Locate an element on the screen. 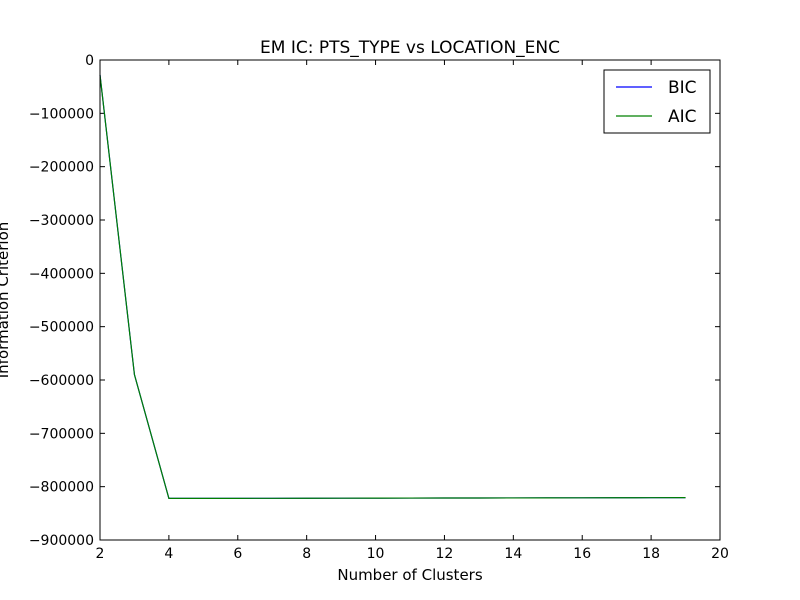  y-axis-label: Information Criterion is located at coordinates (6, 300).